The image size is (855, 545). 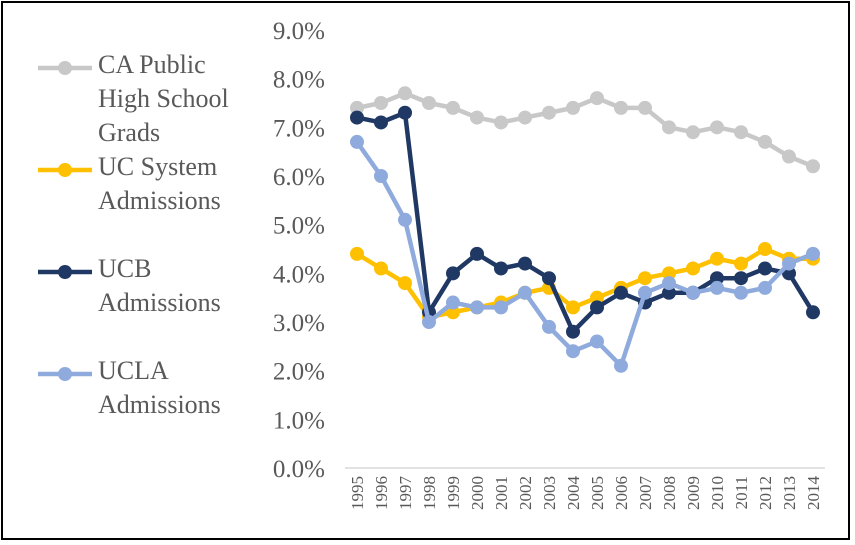 I want to click on x-tick-label: 2014, so click(x=813, y=493).